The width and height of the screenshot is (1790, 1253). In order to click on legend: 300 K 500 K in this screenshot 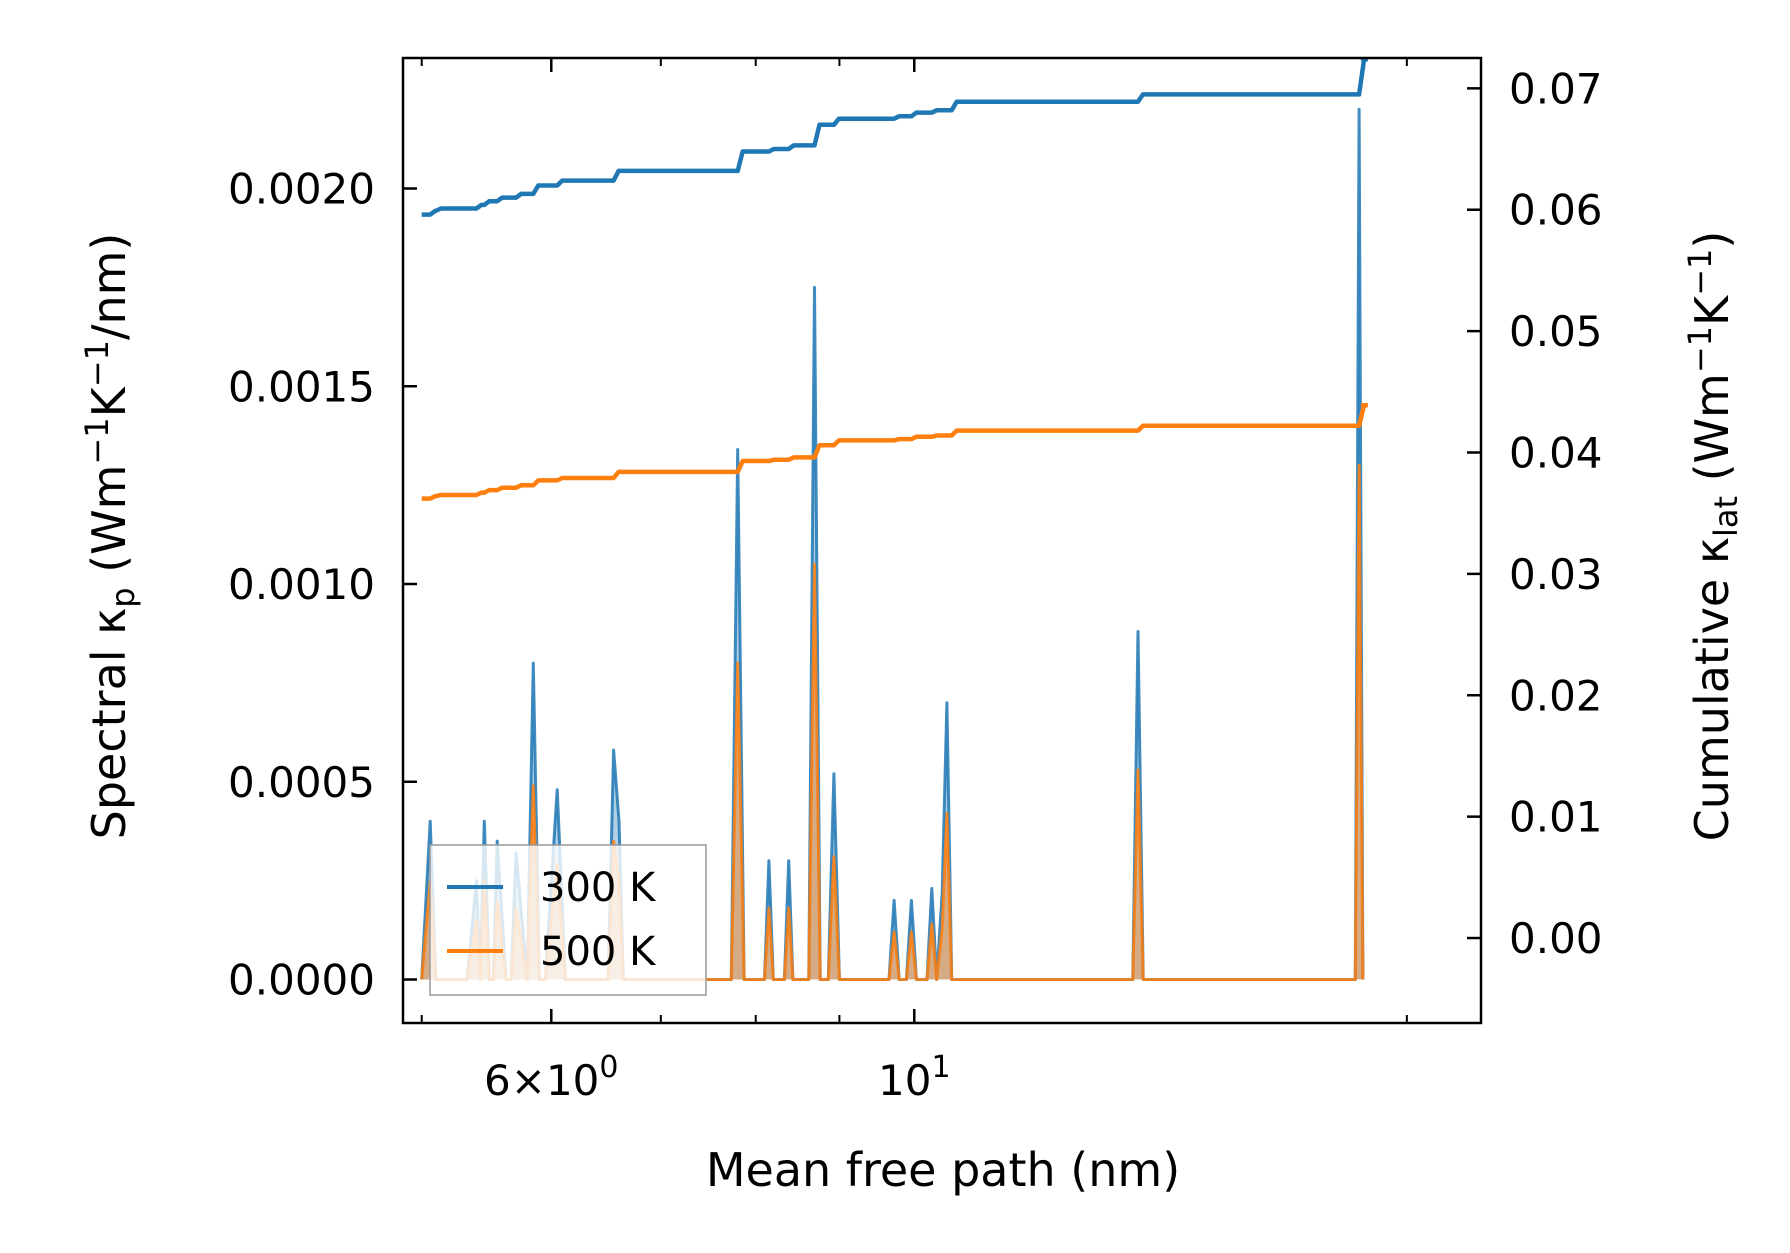, I will do `click(568, 920)`.